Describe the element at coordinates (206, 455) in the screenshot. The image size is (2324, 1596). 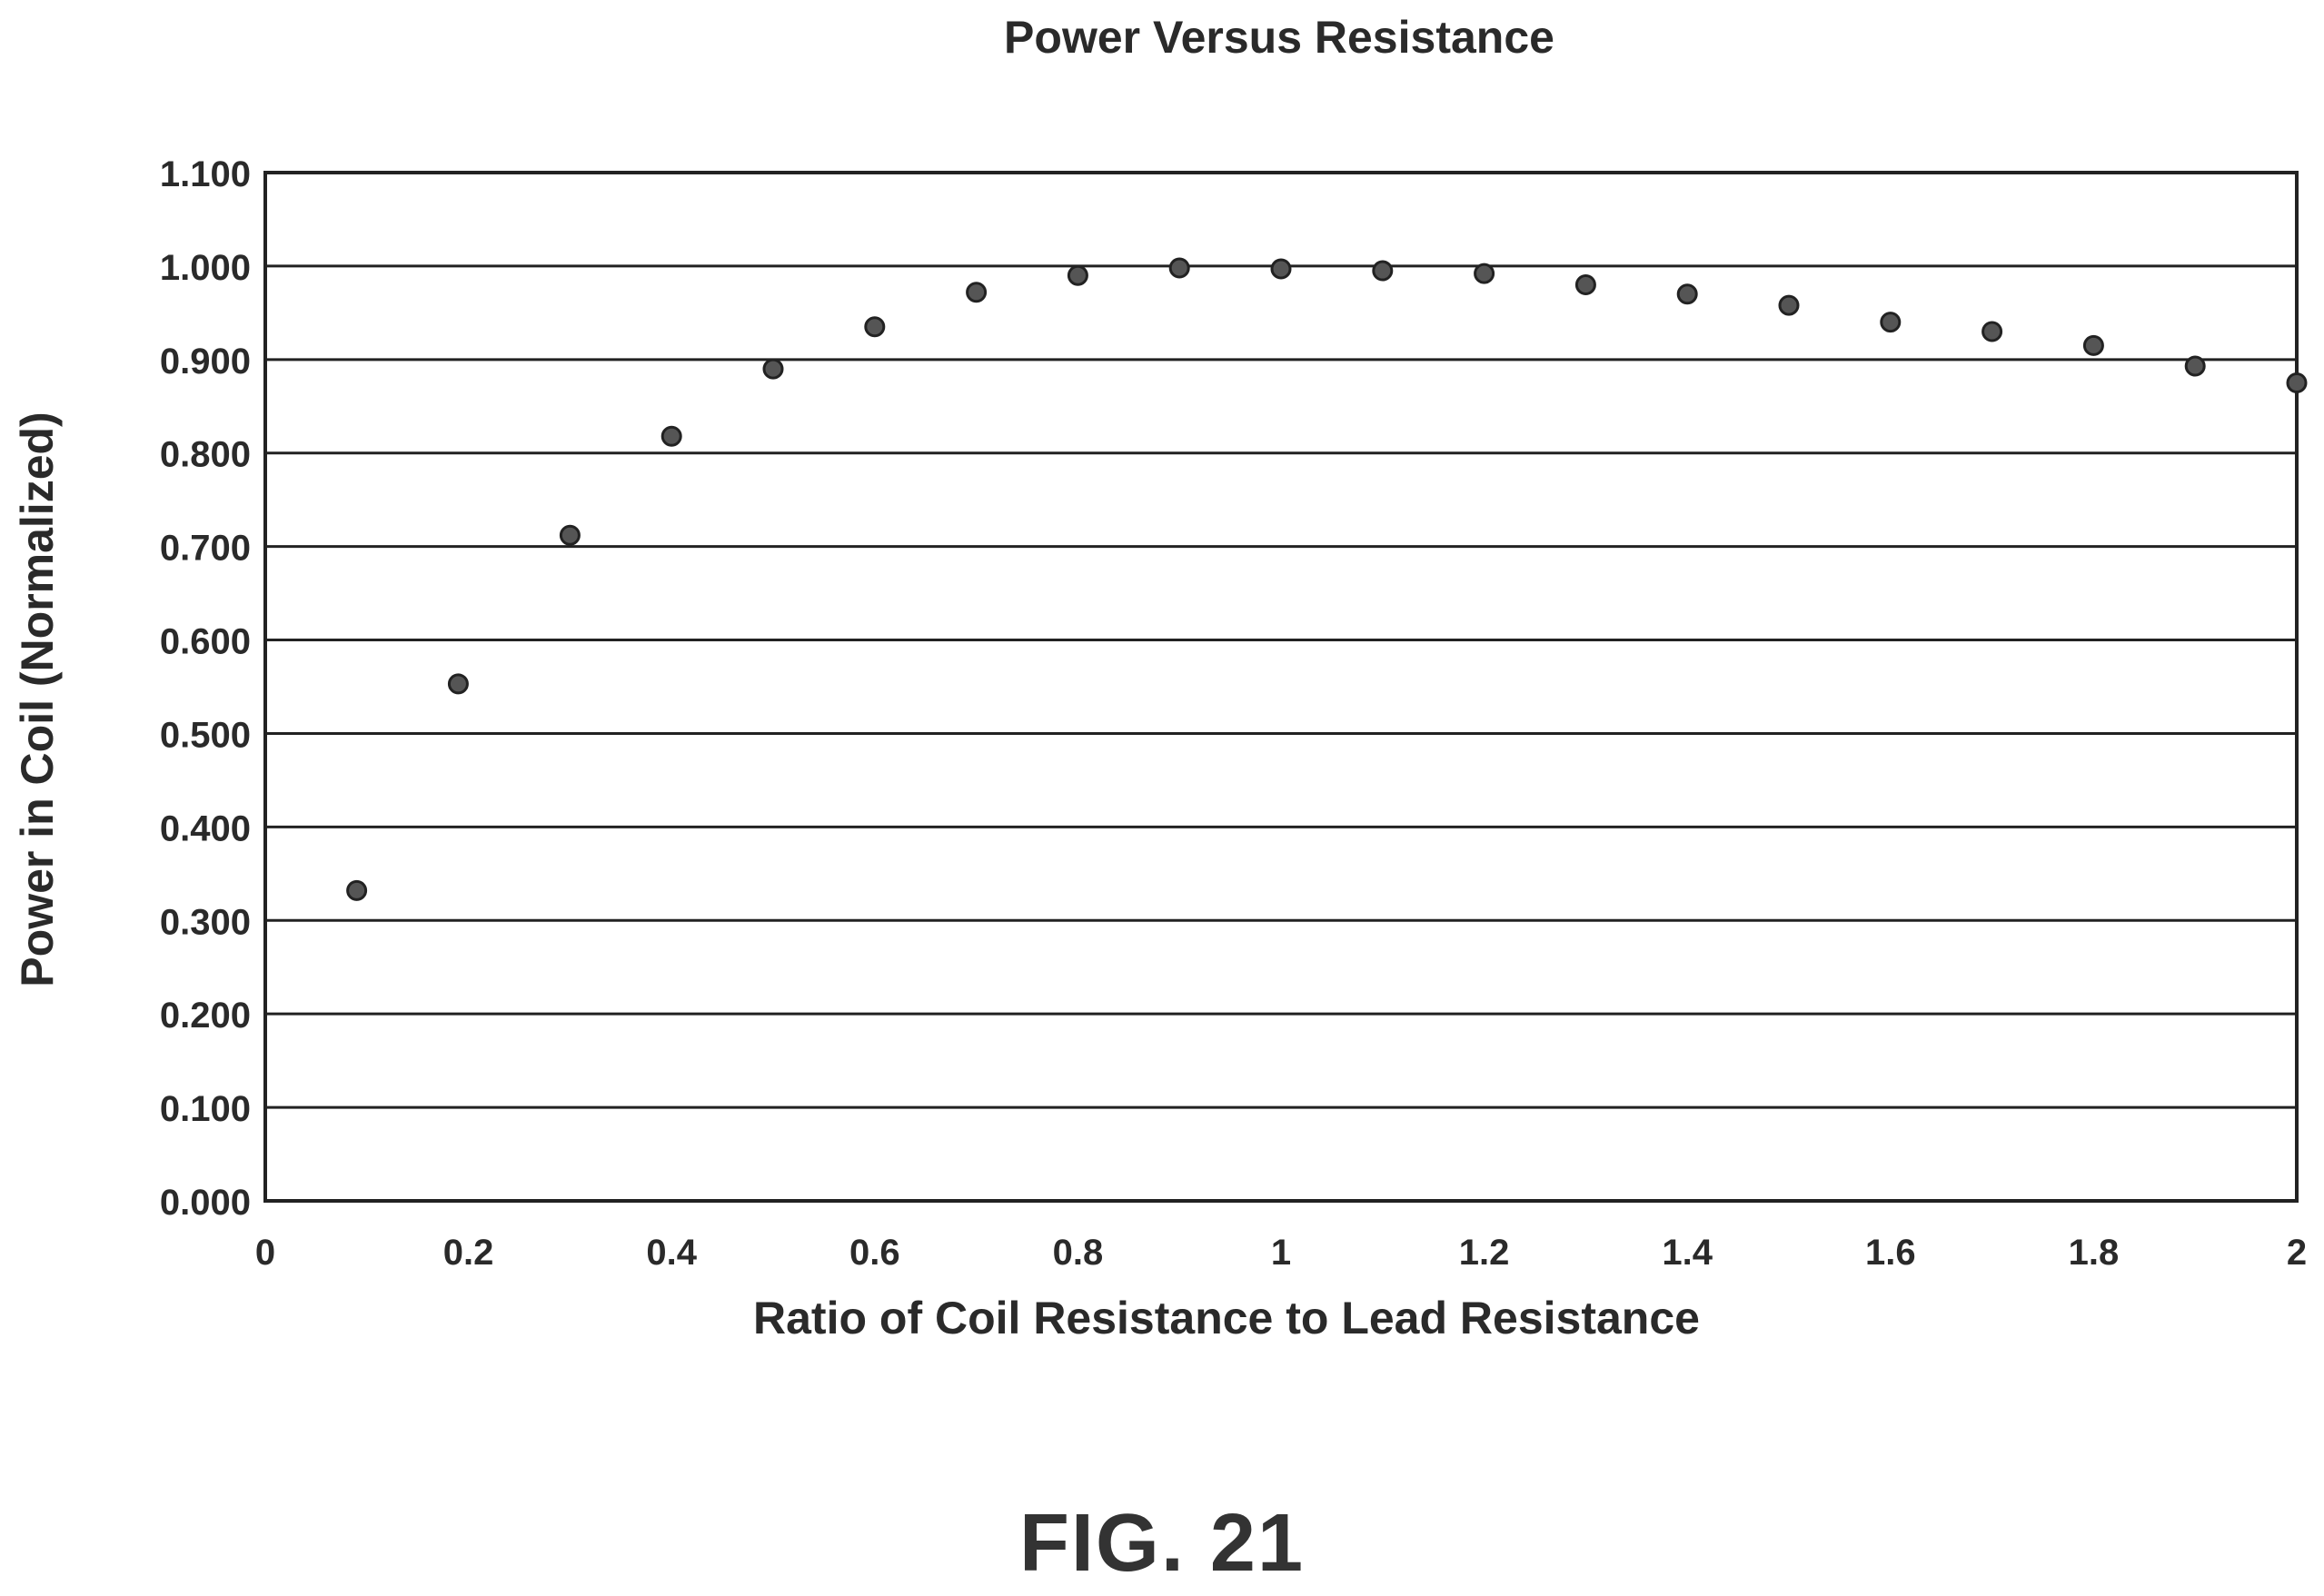
I see `y-tick-label: 0.800` at that location.